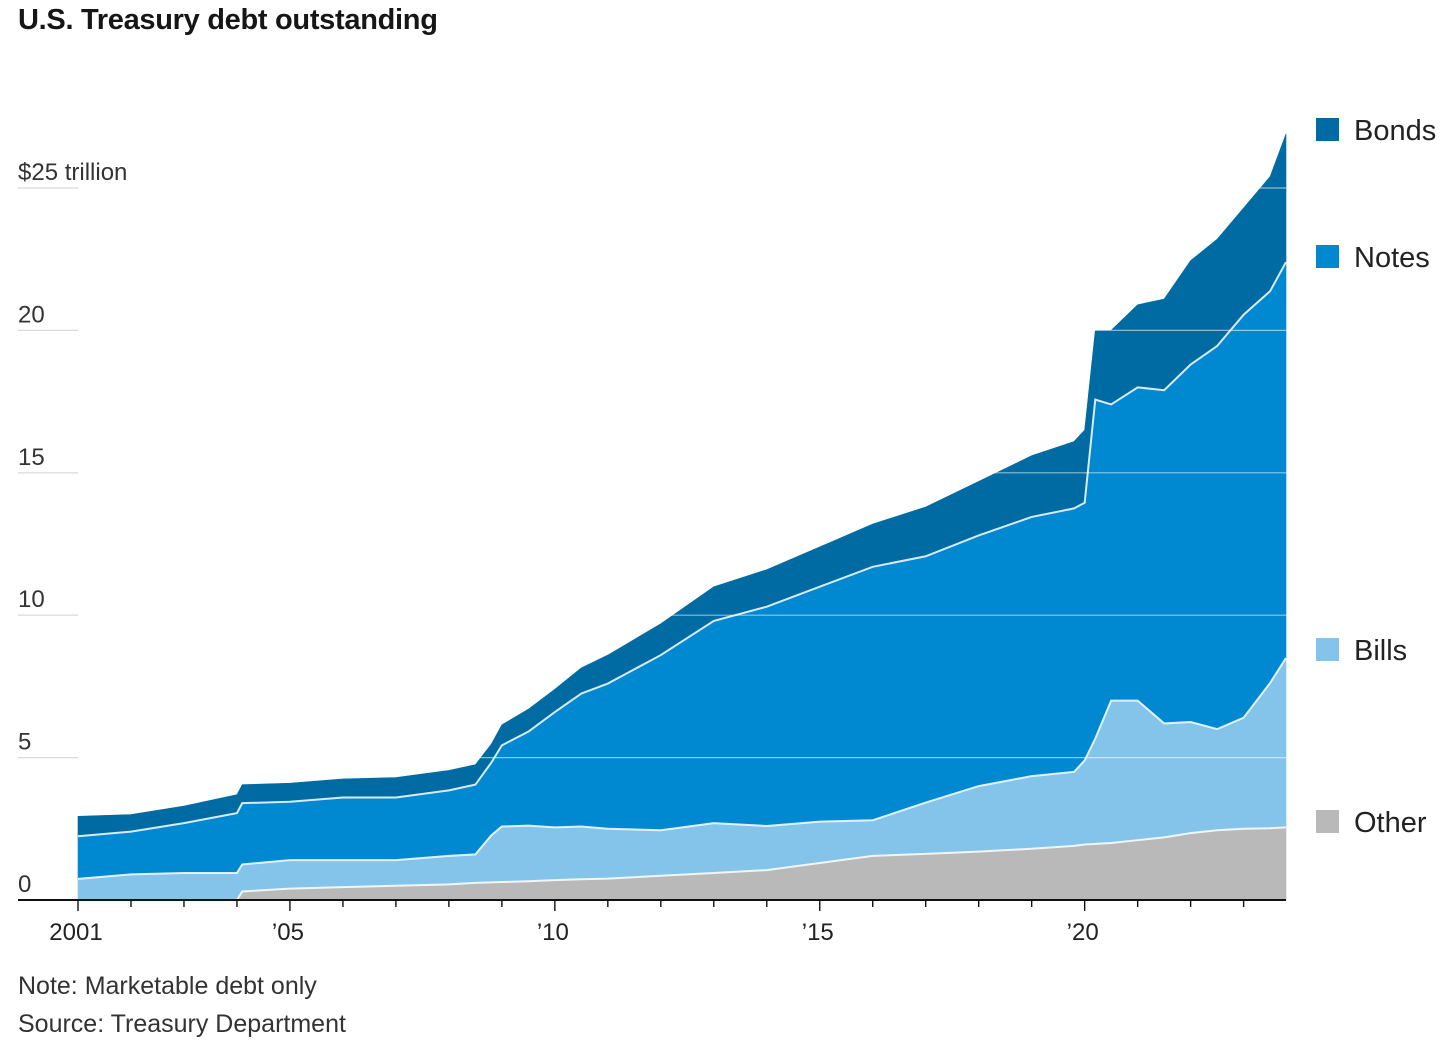  What do you see at coordinates (652, 922) in the screenshot?
I see `x-axis: 2001 ’05 ’10 ’15 ’20` at bounding box center [652, 922].